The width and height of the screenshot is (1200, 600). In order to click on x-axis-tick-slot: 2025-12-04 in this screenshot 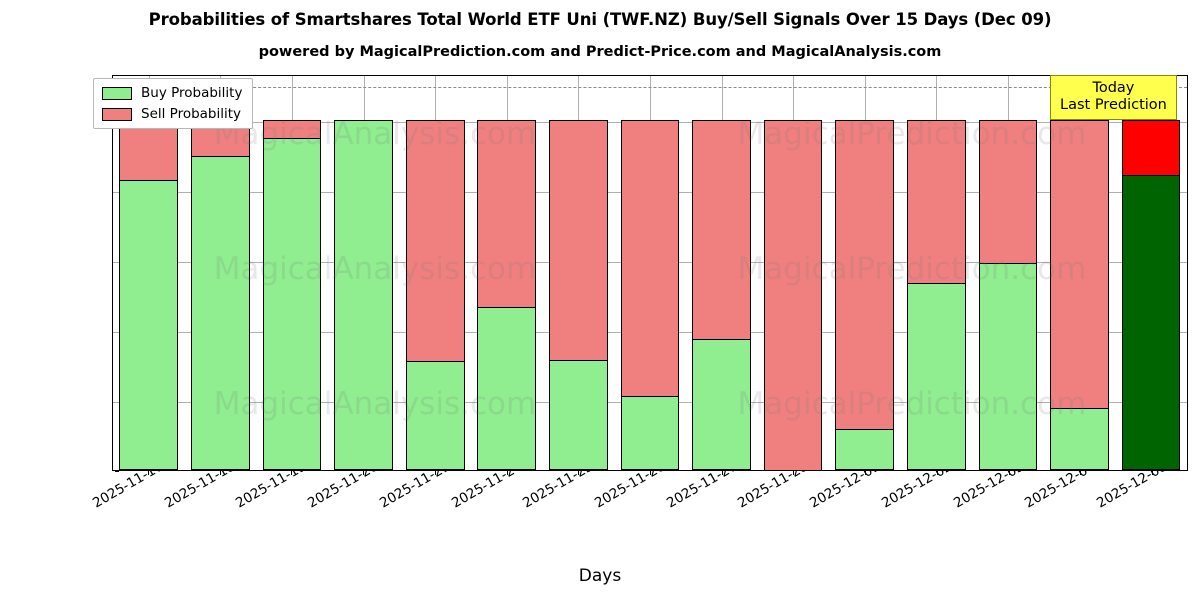, I will do `click(1069, 514)`.